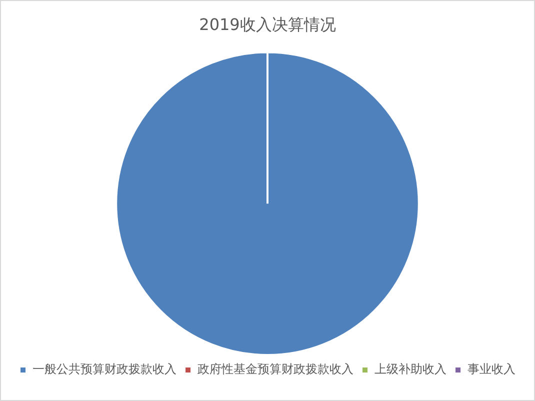 Image resolution: width=535 pixels, height=401 pixels. Describe the element at coordinates (267, 24) in the screenshot. I see `chart-title: 2019收入决算情况` at that location.